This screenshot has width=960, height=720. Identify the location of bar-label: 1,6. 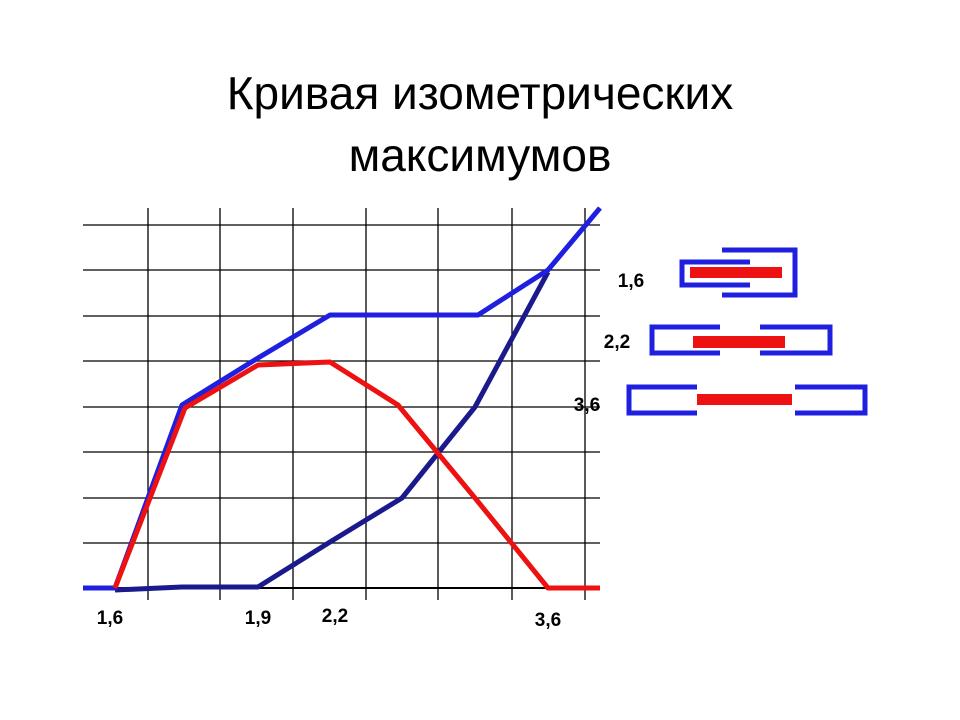
(631, 281).